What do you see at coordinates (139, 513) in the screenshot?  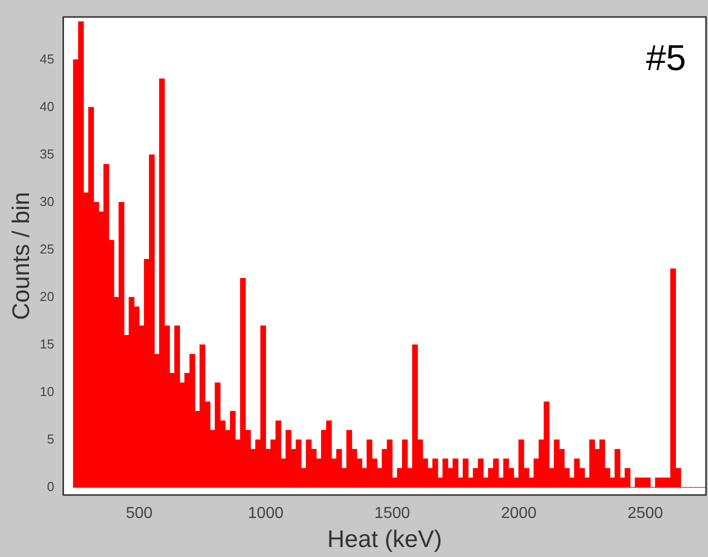 I see `x-tick-label: 500` at bounding box center [139, 513].